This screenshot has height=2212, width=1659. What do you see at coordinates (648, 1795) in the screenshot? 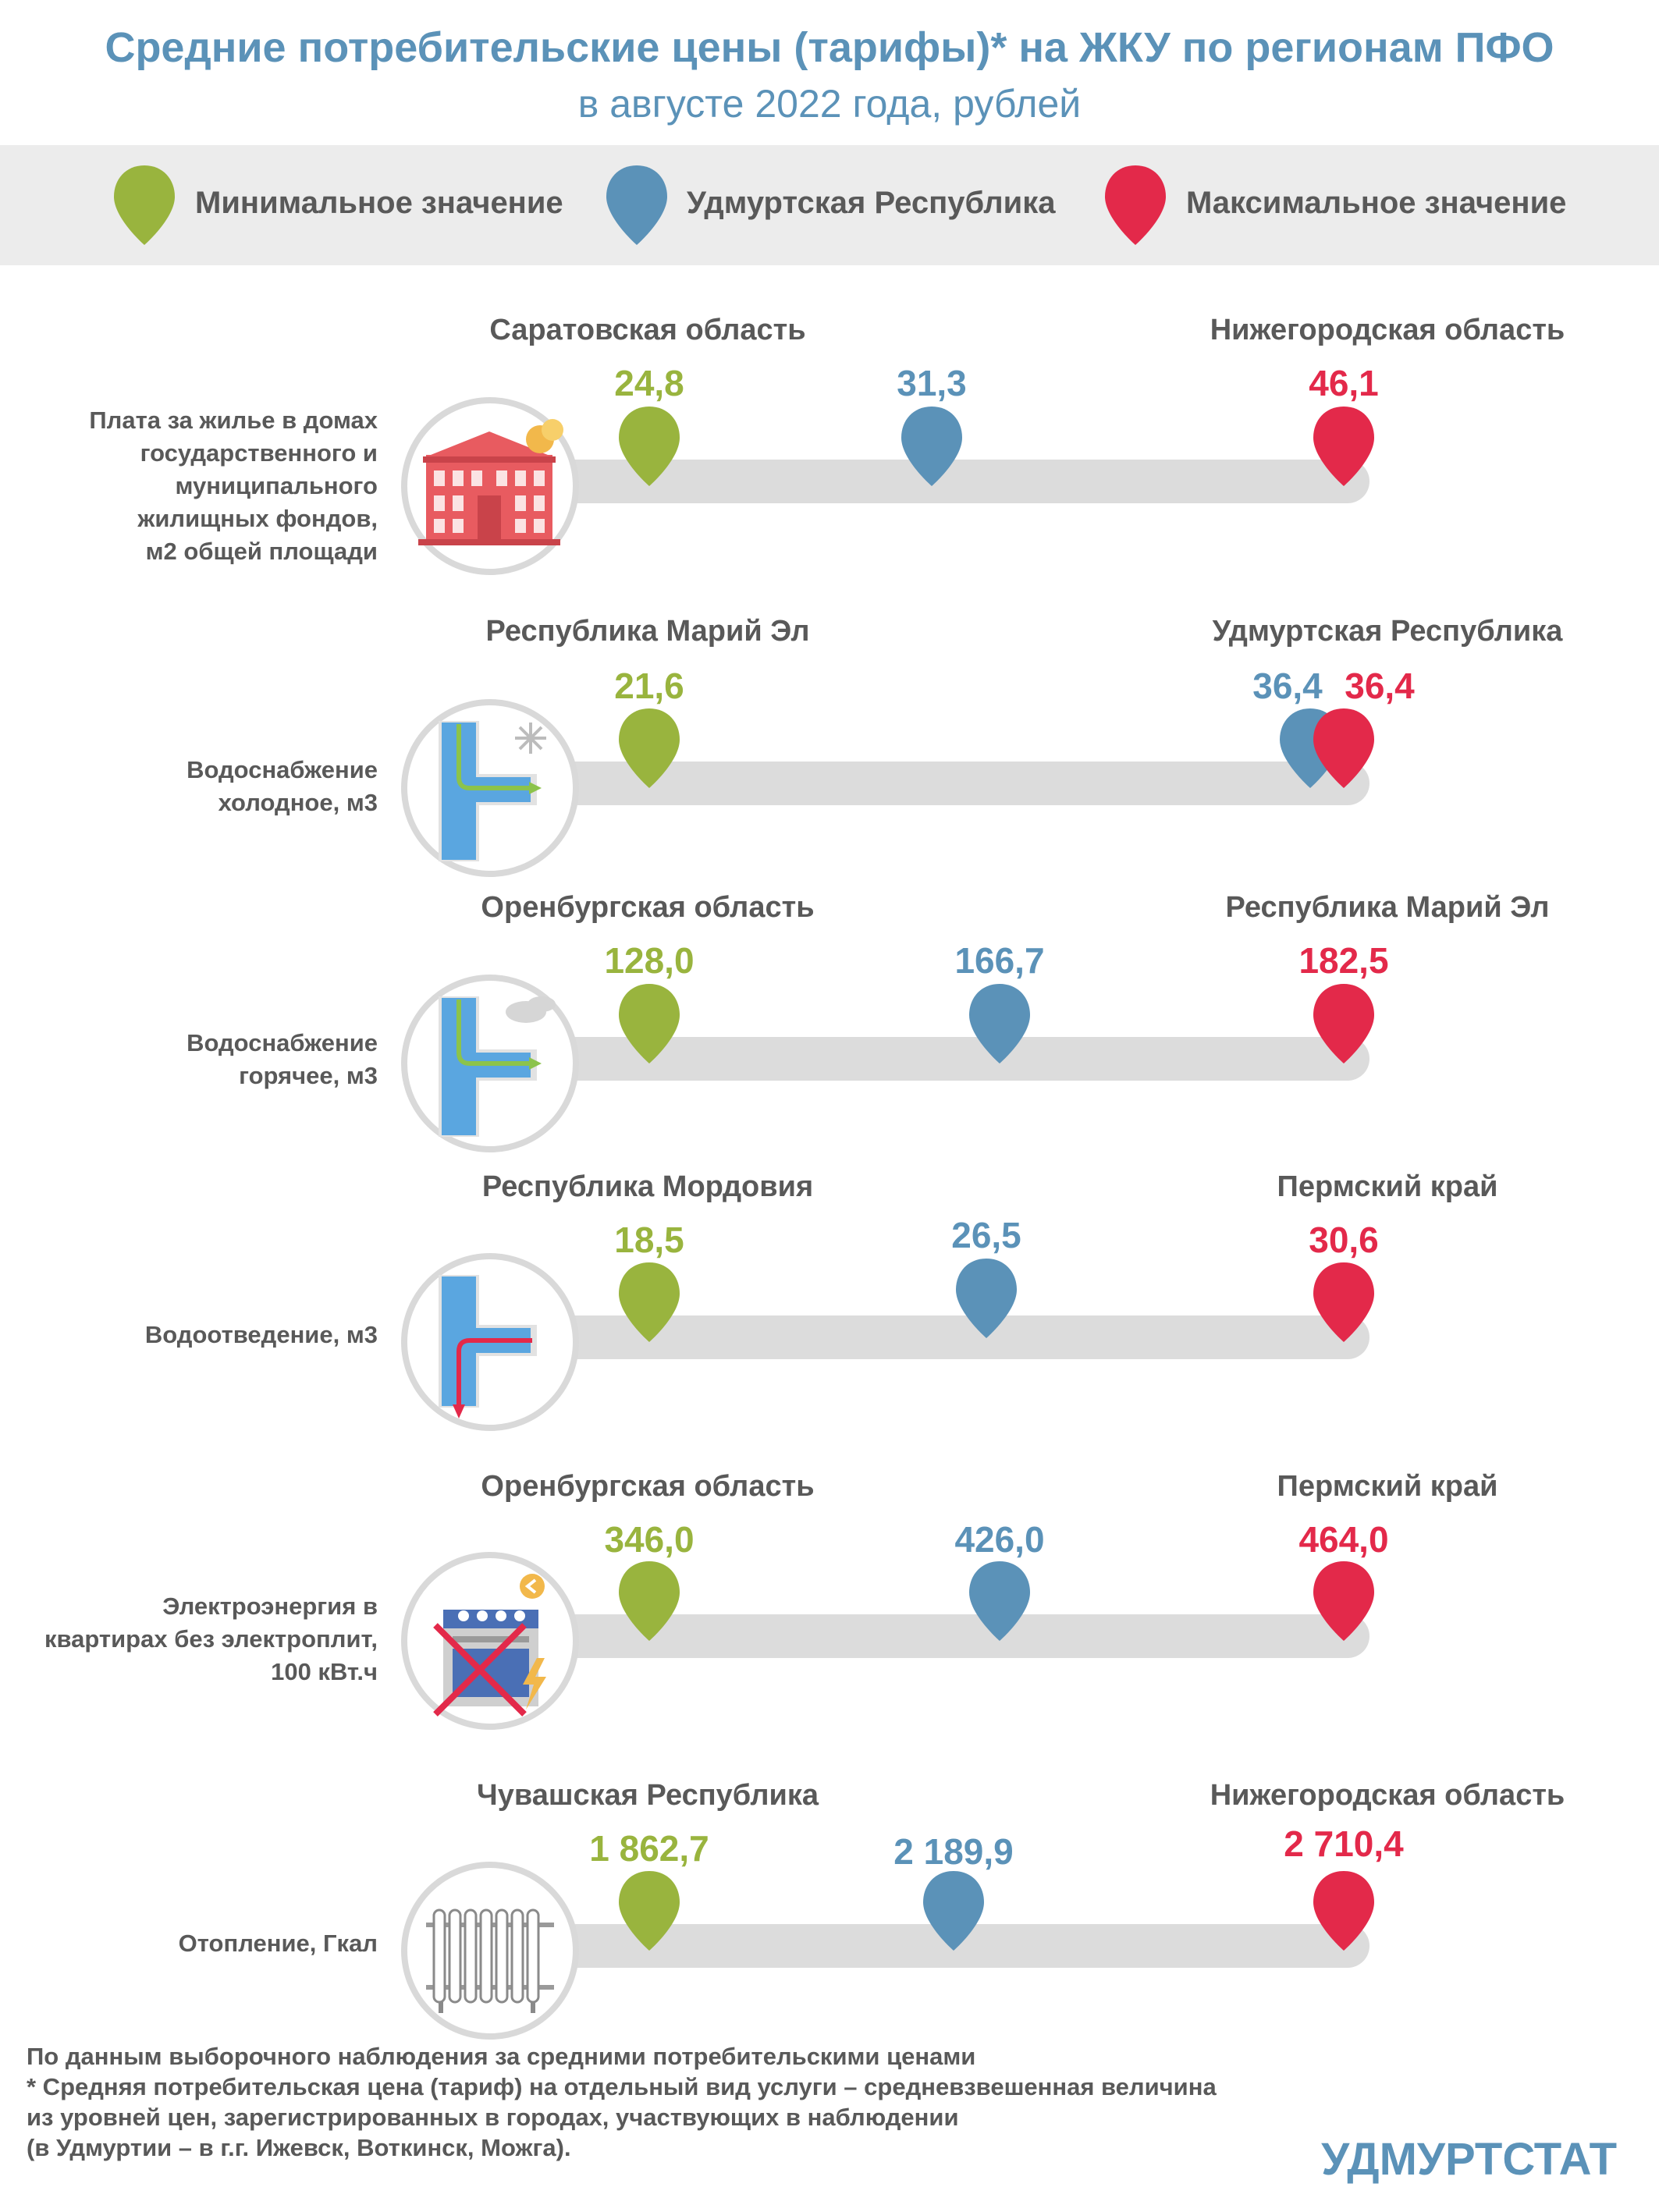
I see `min-region: Чувашская Республика` at bounding box center [648, 1795].